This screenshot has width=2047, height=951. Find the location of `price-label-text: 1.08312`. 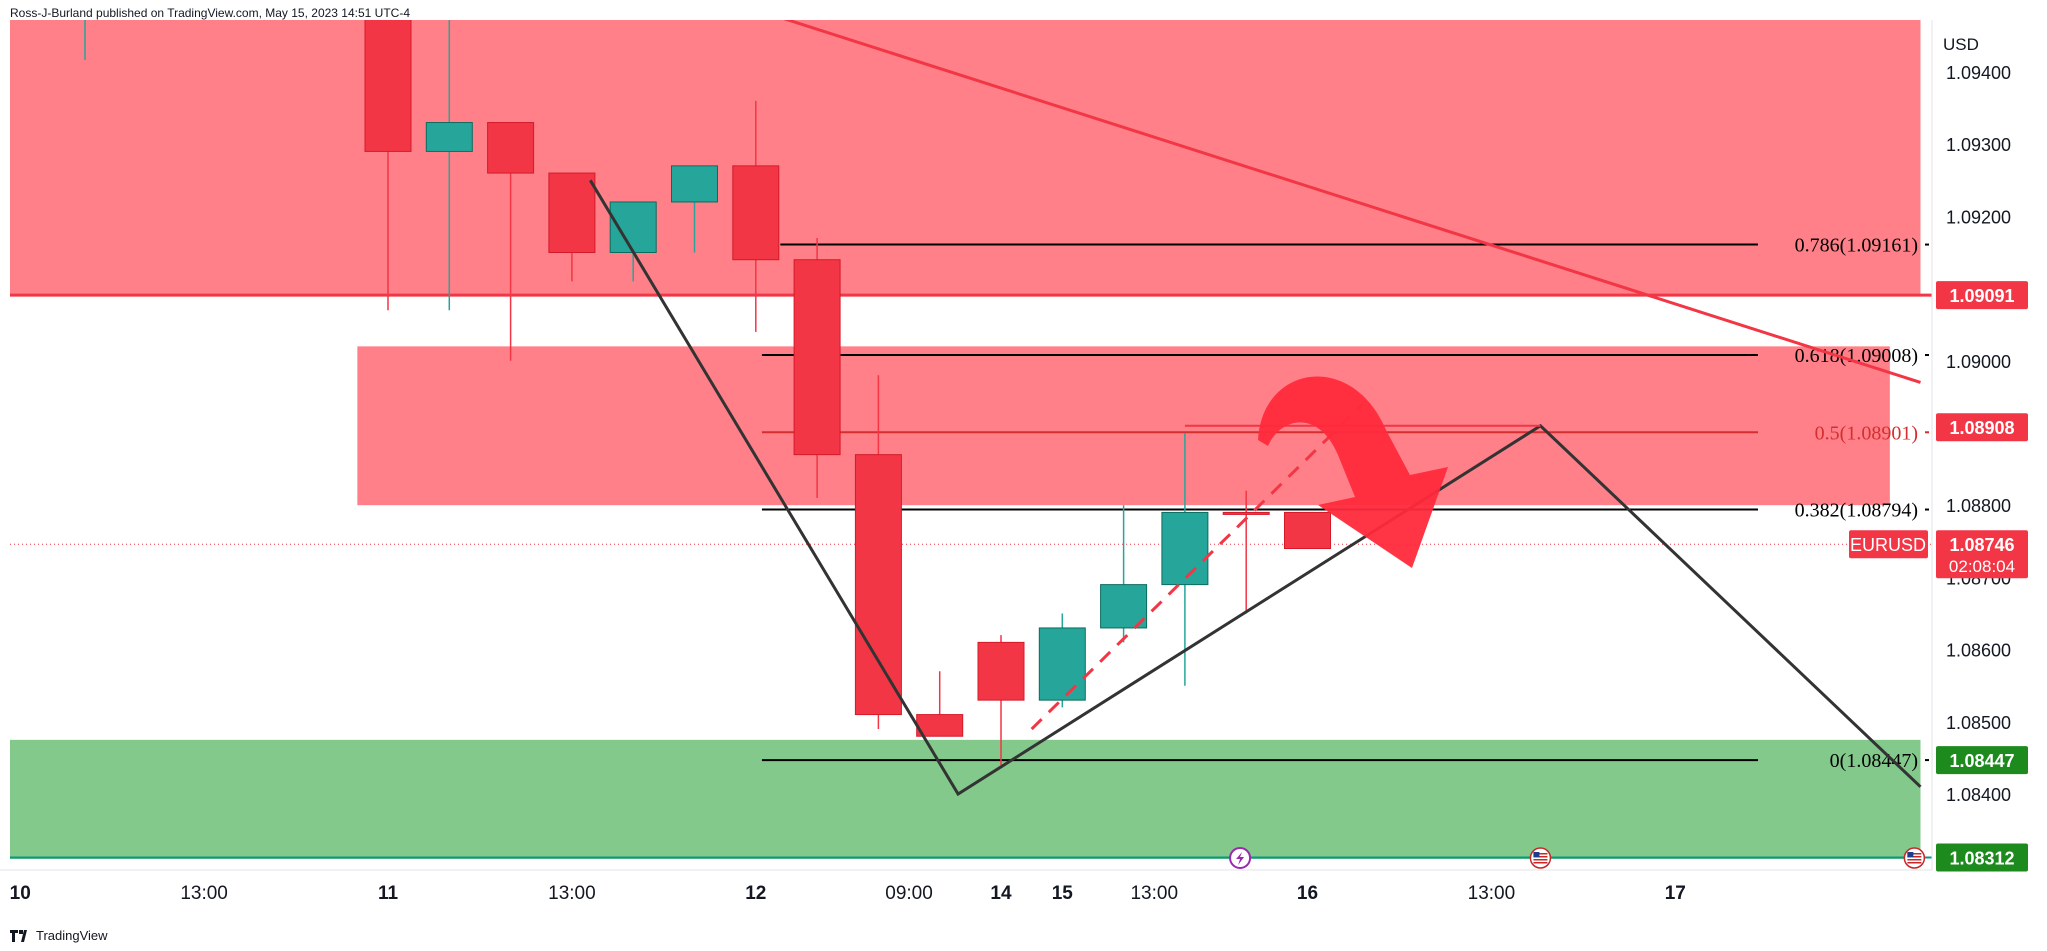

price-label-text: 1.08312 is located at coordinates (1981, 859).